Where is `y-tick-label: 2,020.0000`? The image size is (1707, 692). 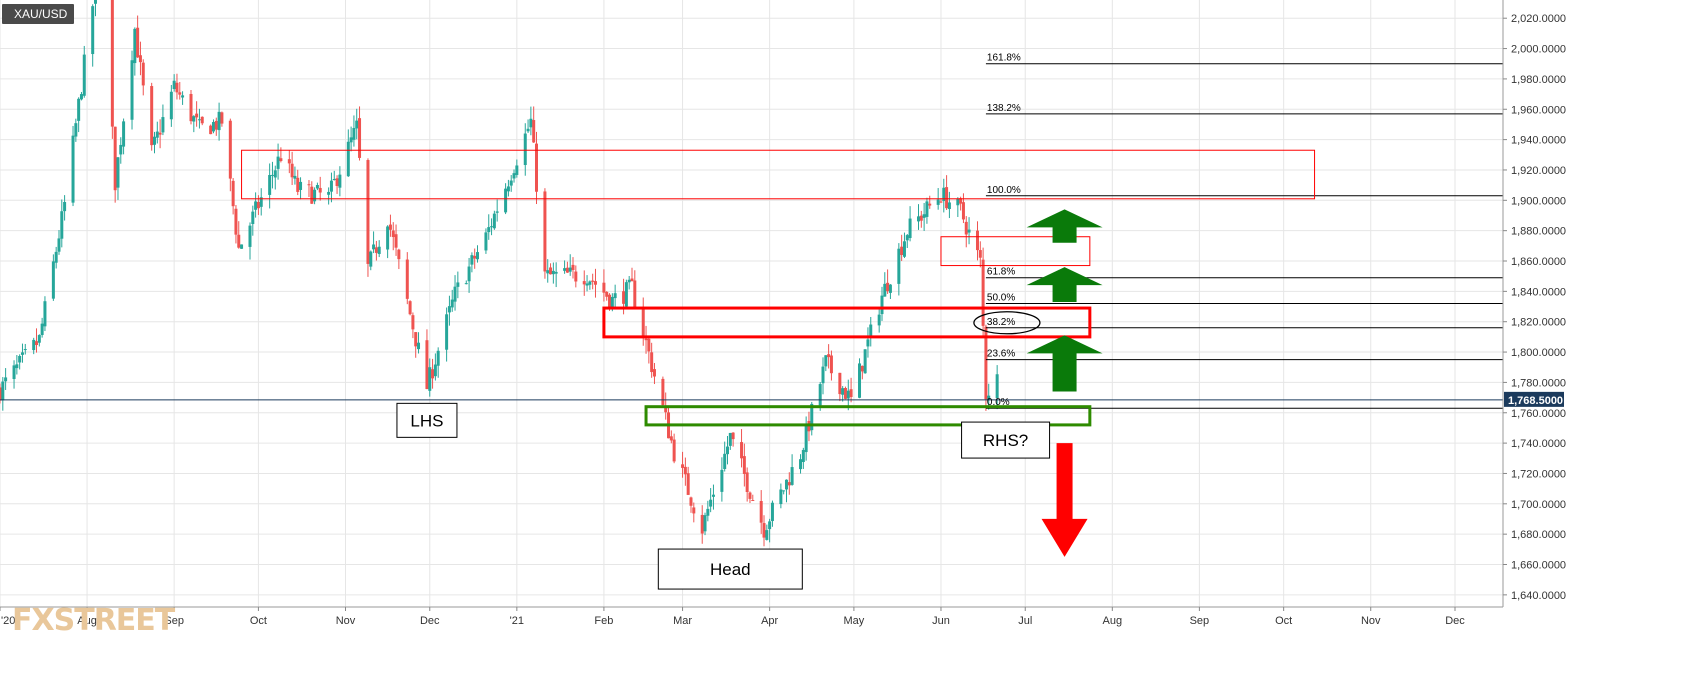 y-tick-label: 2,020.0000 is located at coordinates (1538, 19).